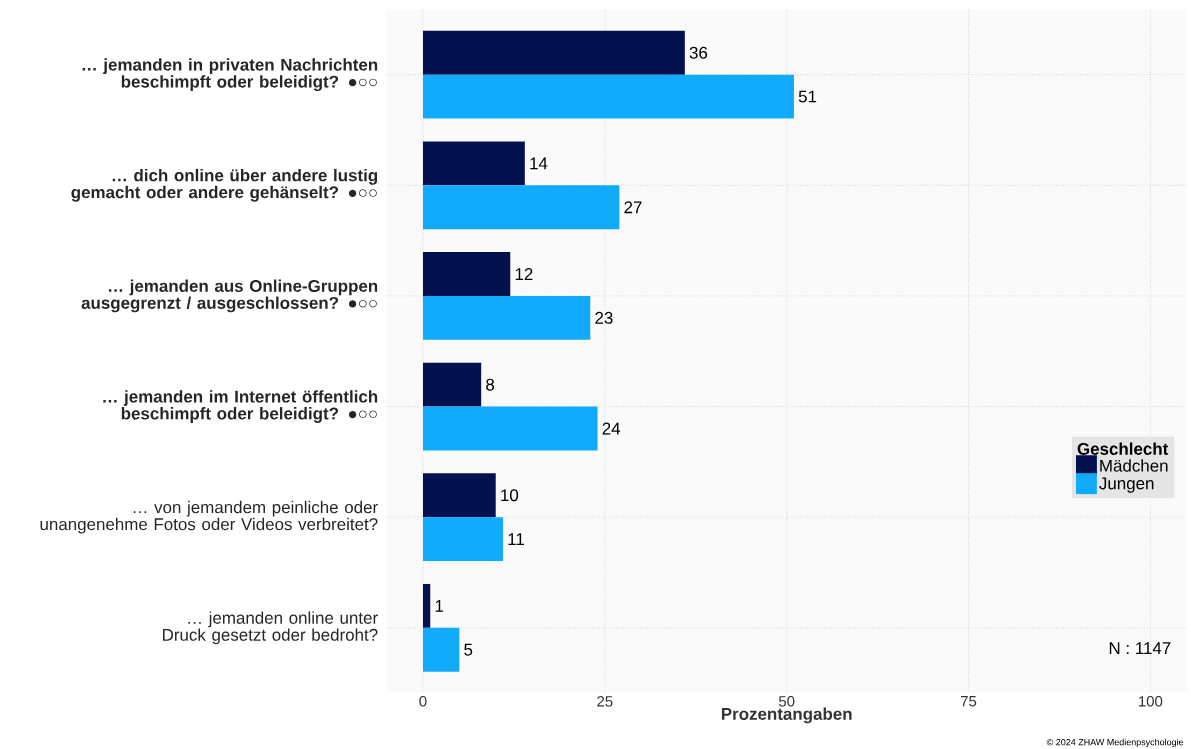 Image resolution: width=1191 pixels, height=749 pixels. Describe the element at coordinates (468, 649) in the screenshot. I see `data-label: 5` at that location.